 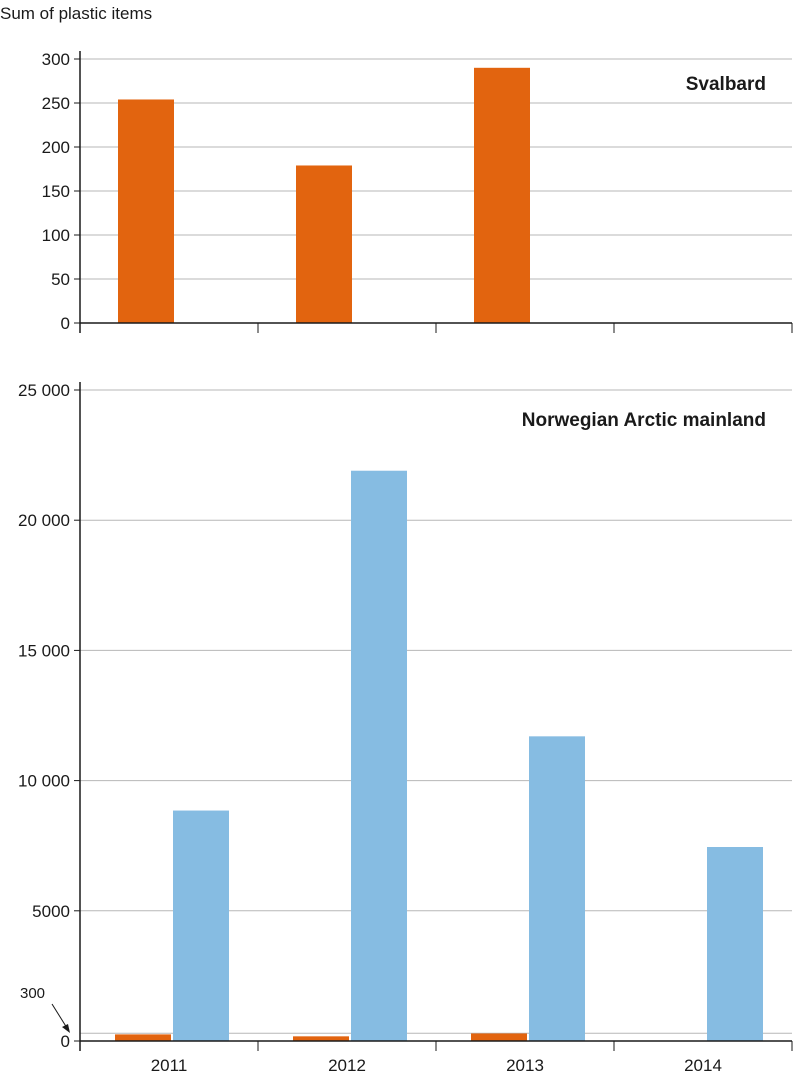 What do you see at coordinates (146, 211) in the screenshot?
I see `bar-2011` at bounding box center [146, 211].